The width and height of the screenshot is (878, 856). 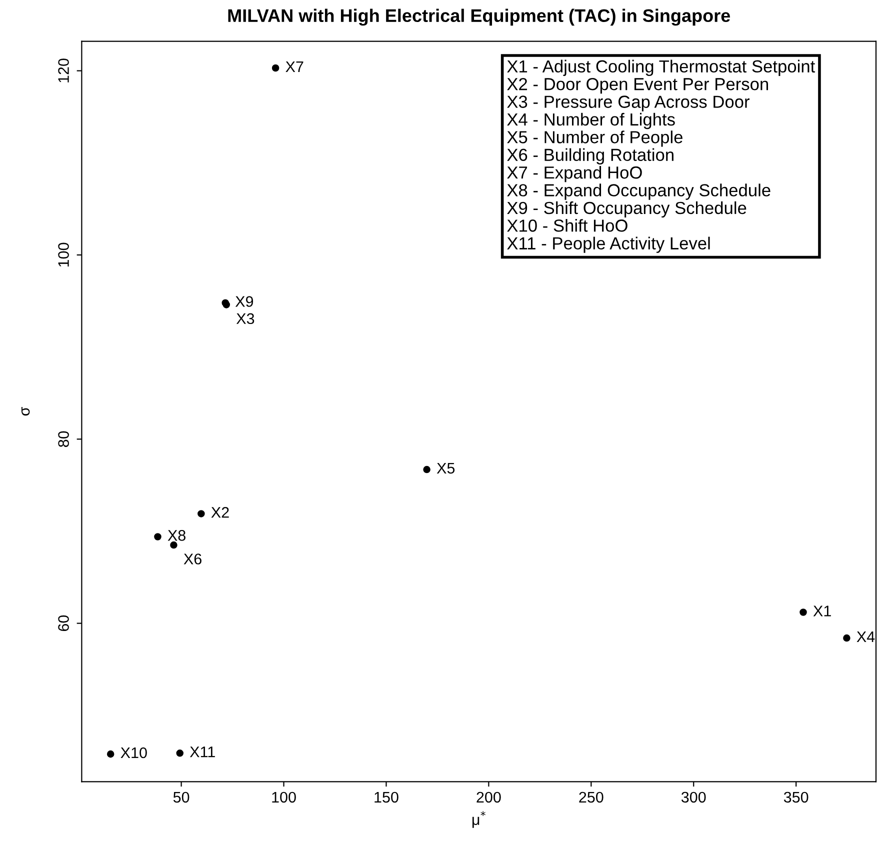 I want to click on series-label: X9, so click(x=244, y=301).